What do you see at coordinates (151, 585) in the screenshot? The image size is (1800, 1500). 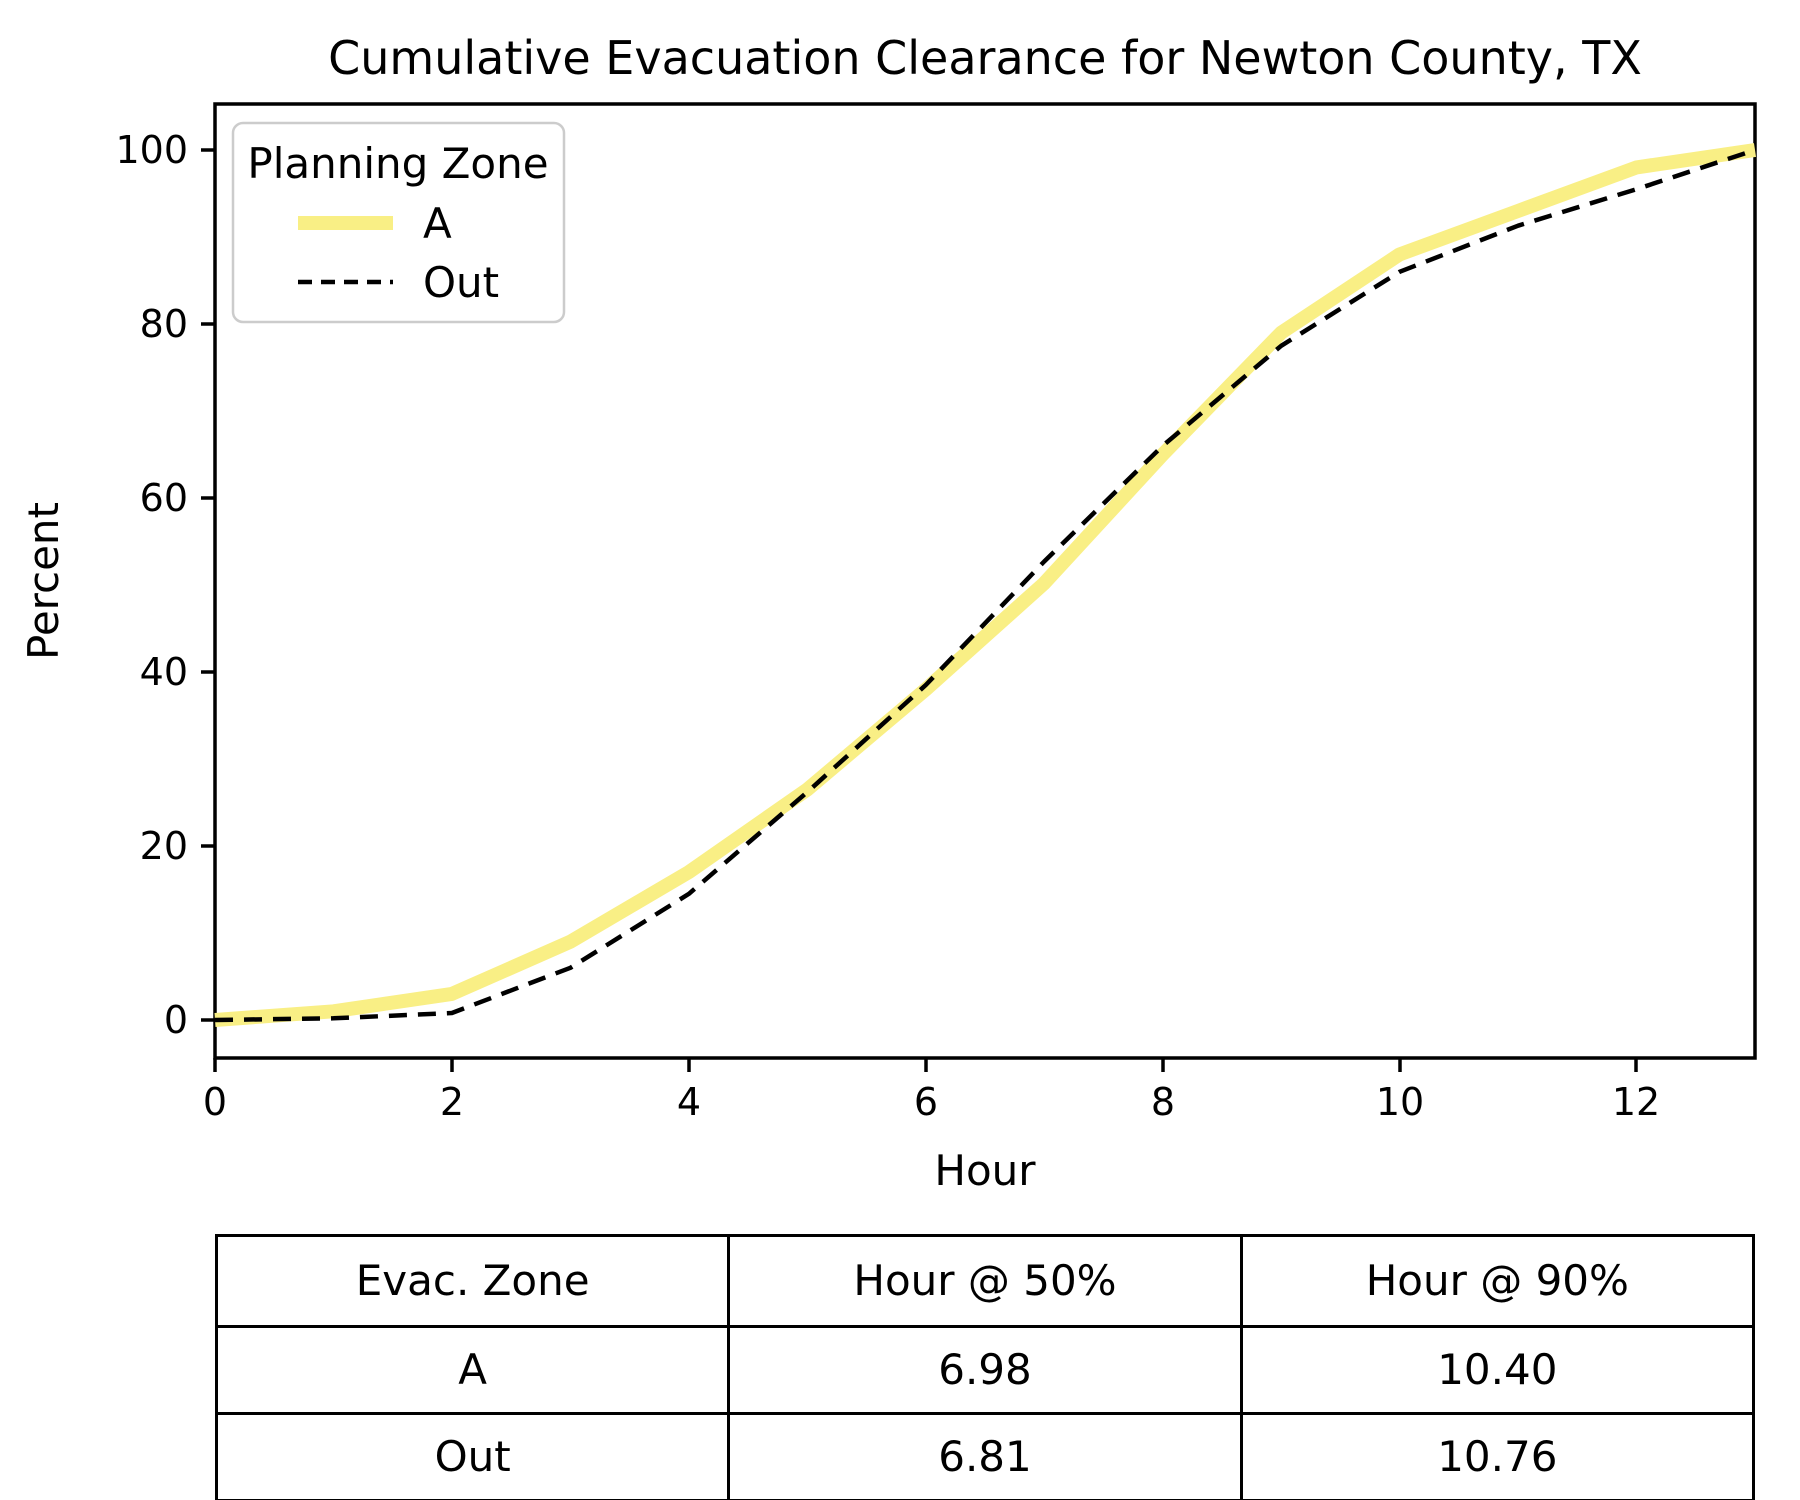 I see `y-axis-tick-labels: 0 20 40 60 80 100` at bounding box center [151, 585].